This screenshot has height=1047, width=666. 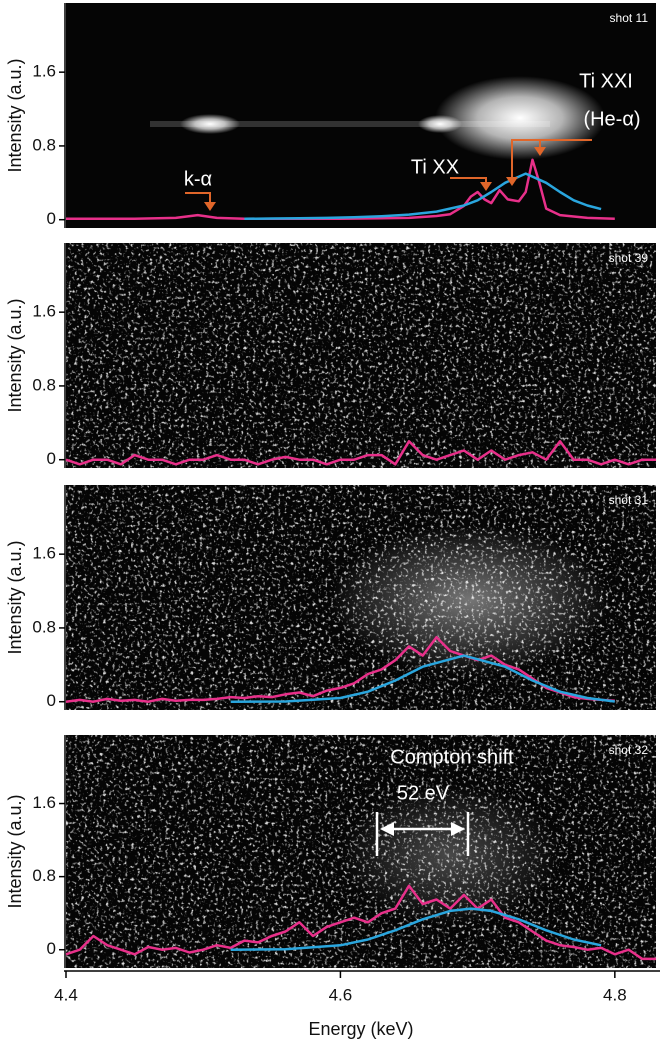 What do you see at coordinates (435, 167) in the screenshot?
I see `annotation: Ti XX` at bounding box center [435, 167].